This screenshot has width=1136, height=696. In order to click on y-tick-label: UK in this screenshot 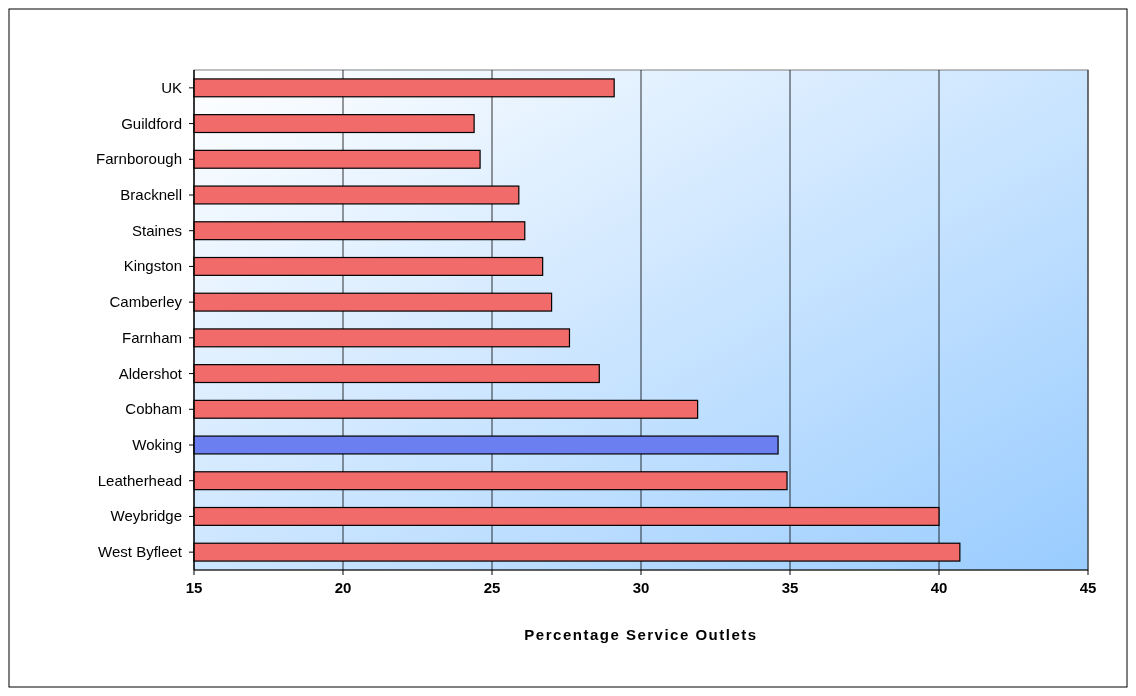, I will do `click(171, 87)`.